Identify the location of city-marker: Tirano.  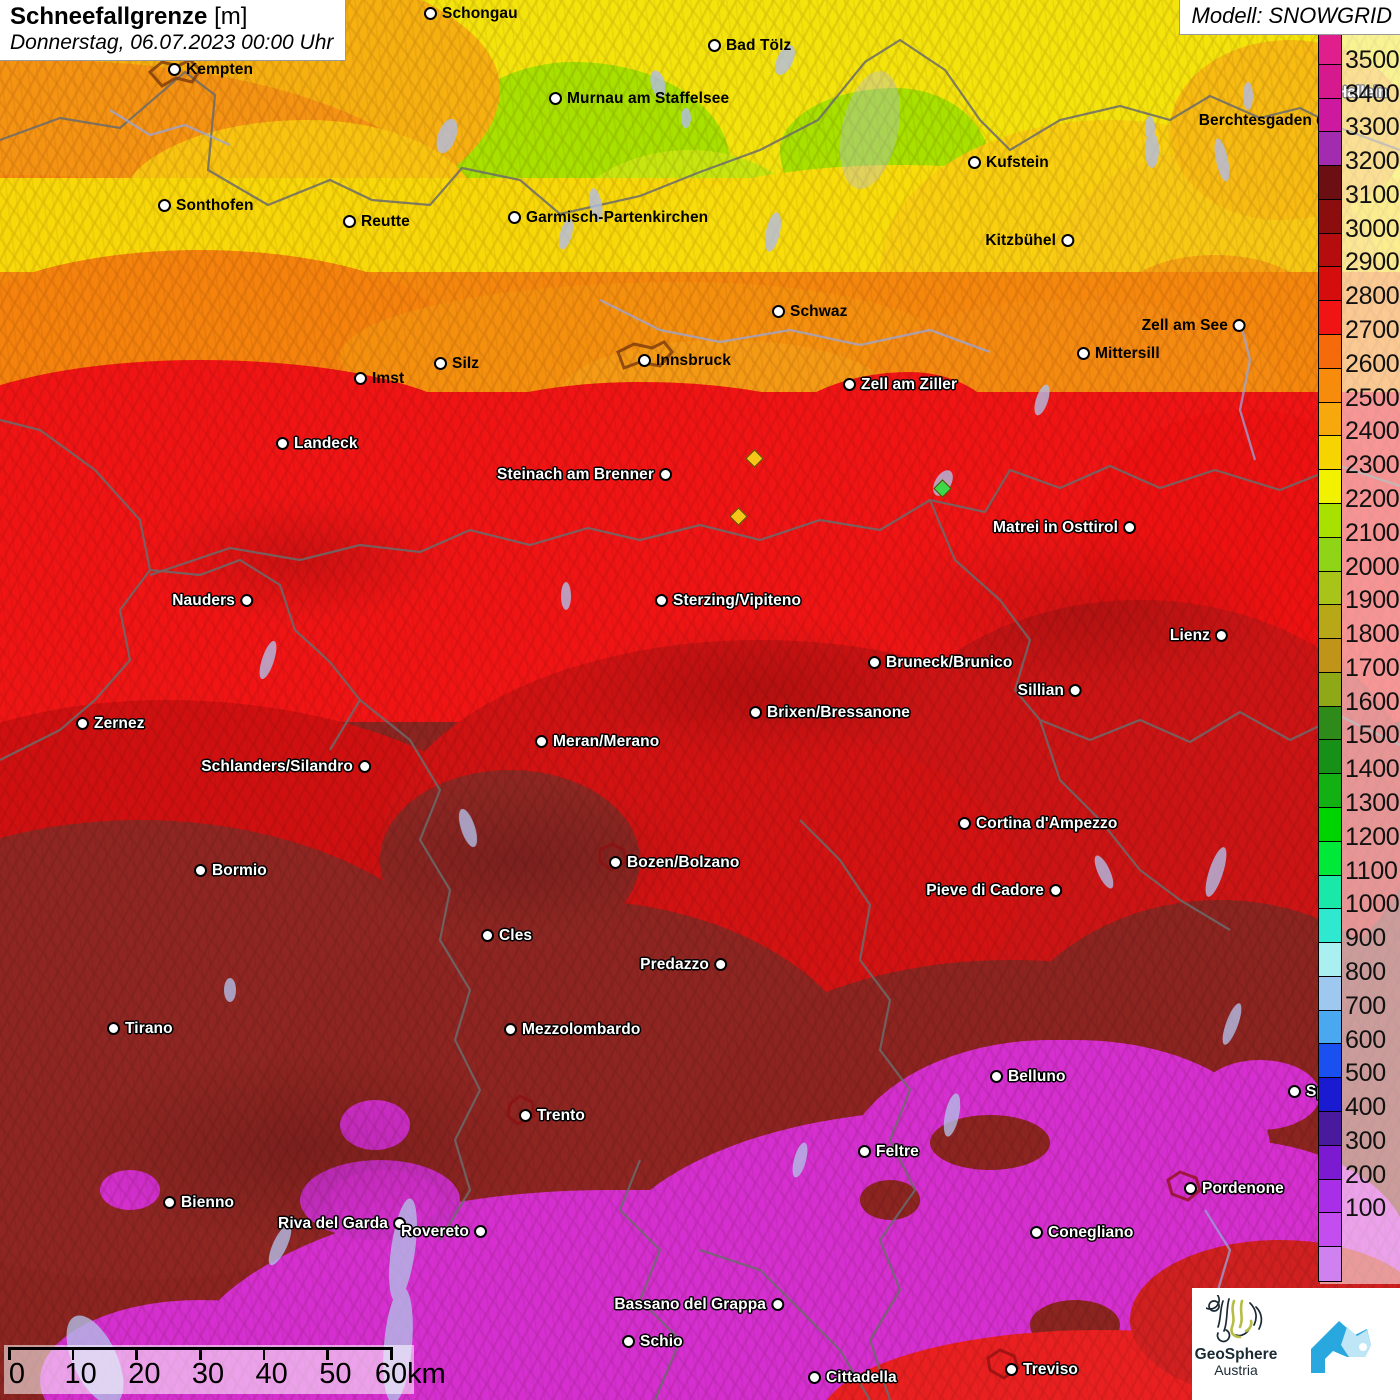
(140, 1029).